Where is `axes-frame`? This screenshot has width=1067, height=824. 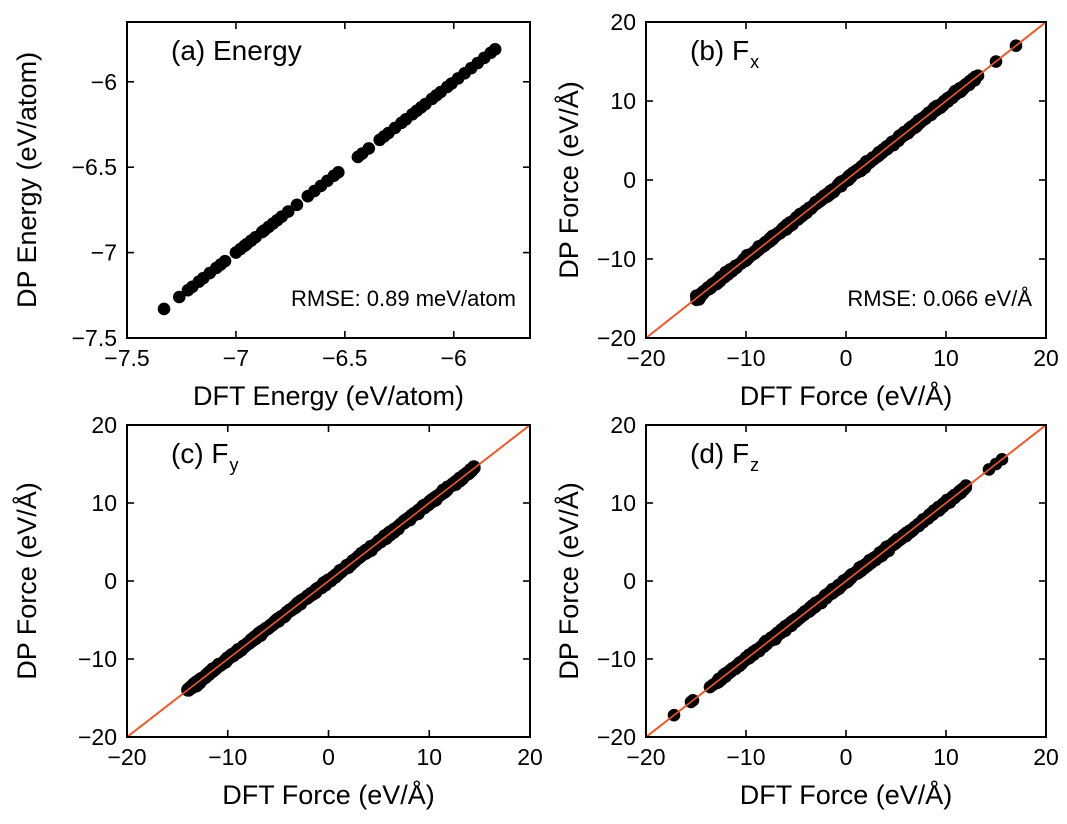
axes-frame is located at coordinates (328, 180).